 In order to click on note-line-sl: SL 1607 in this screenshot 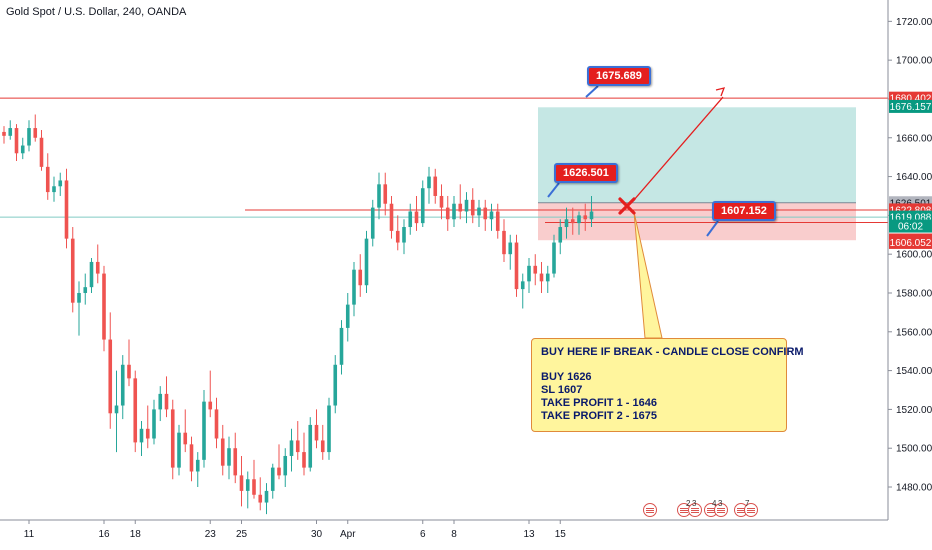, I will do `click(562, 390)`.